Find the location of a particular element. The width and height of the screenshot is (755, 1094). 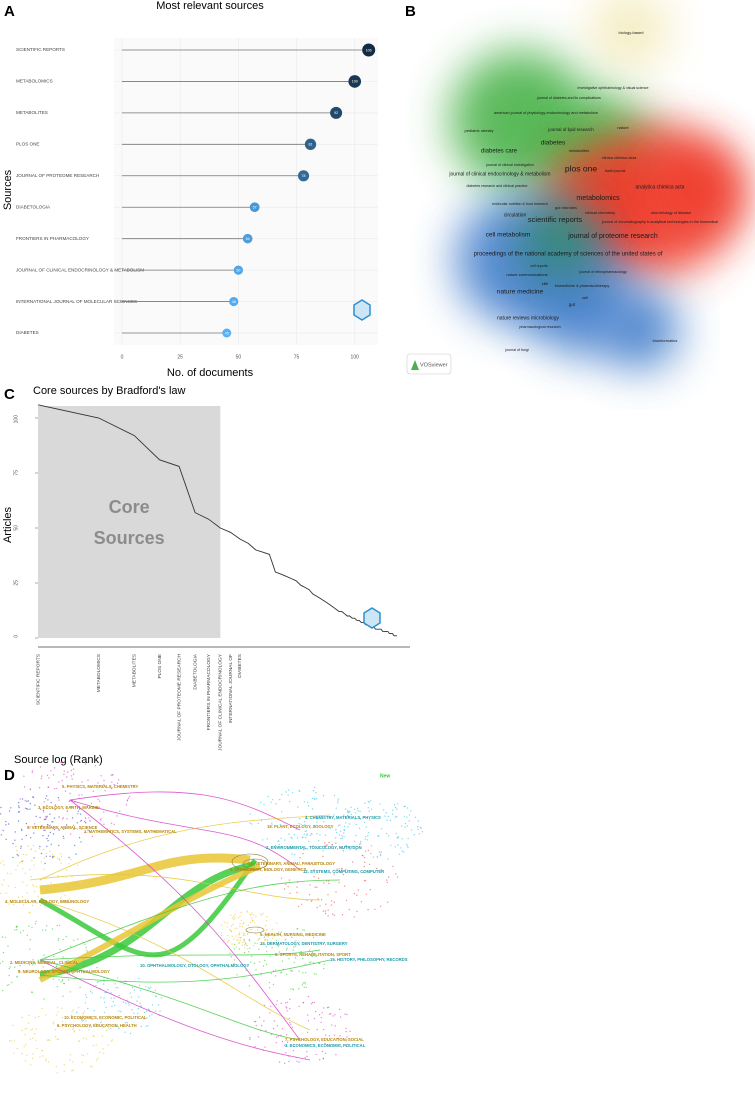

term-label: biology-based is located at coordinates (631, 32).